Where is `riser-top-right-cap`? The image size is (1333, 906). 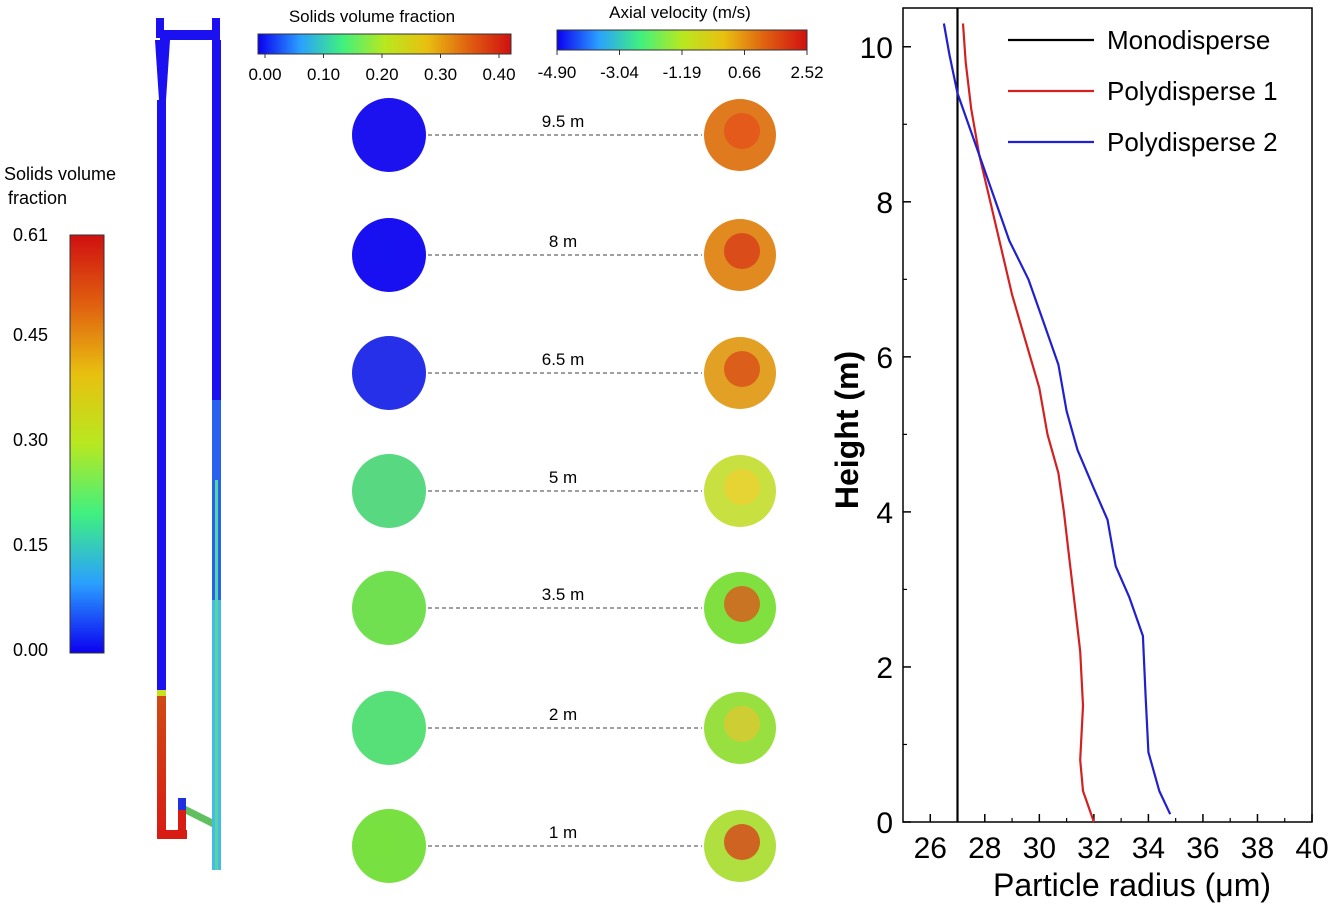
riser-top-right-cap is located at coordinates (216, 29).